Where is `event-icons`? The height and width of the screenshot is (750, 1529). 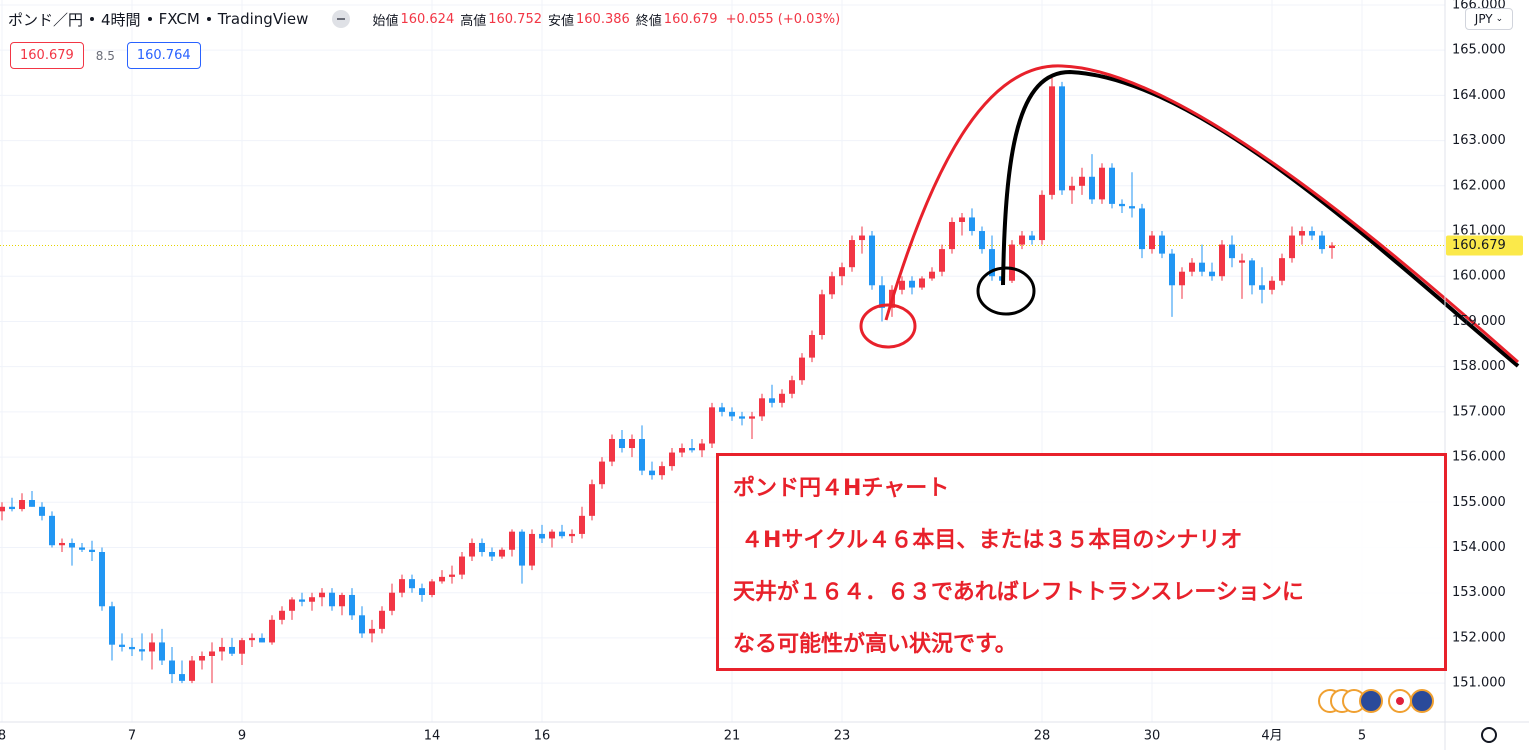
event-icons is located at coordinates (1376, 701).